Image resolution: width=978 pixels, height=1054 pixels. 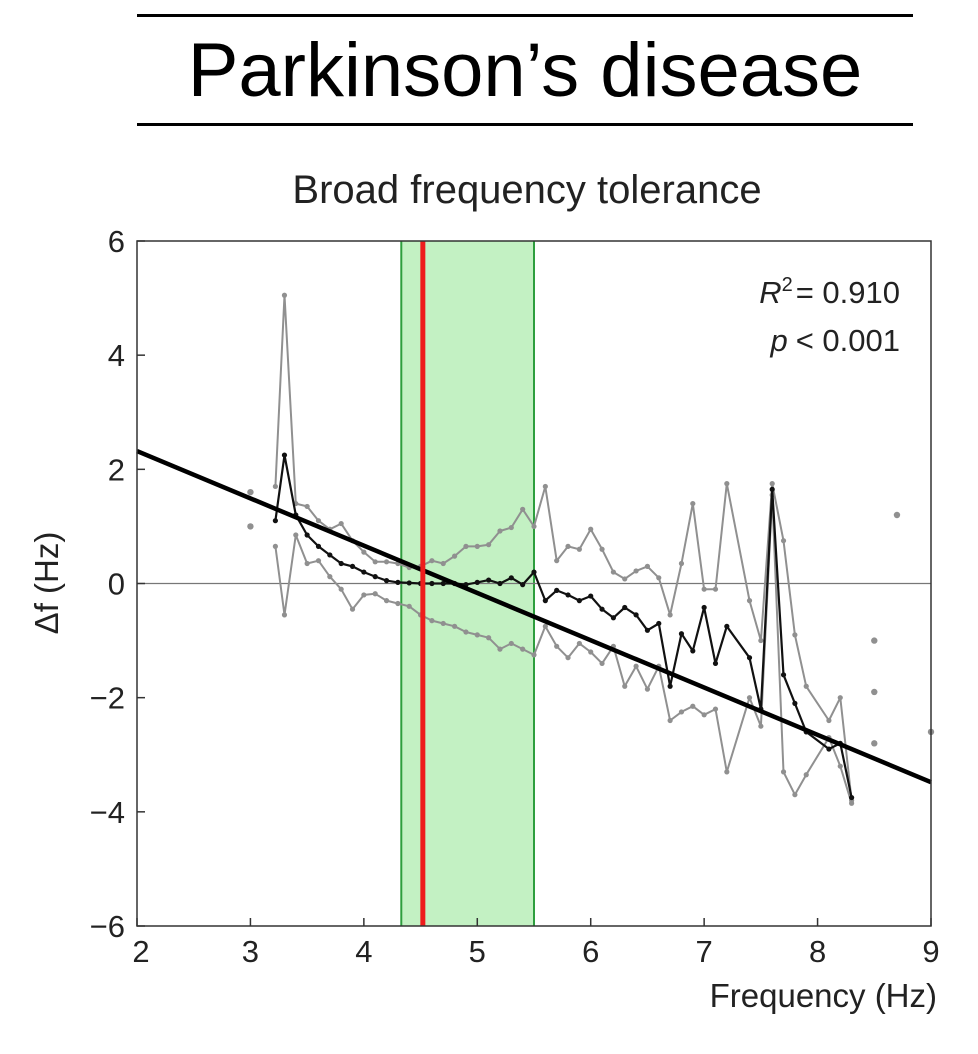 What do you see at coordinates (526, 190) in the screenshot?
I see `chart-title: Broad frequency tolerance` at bounding box center [526, 190].